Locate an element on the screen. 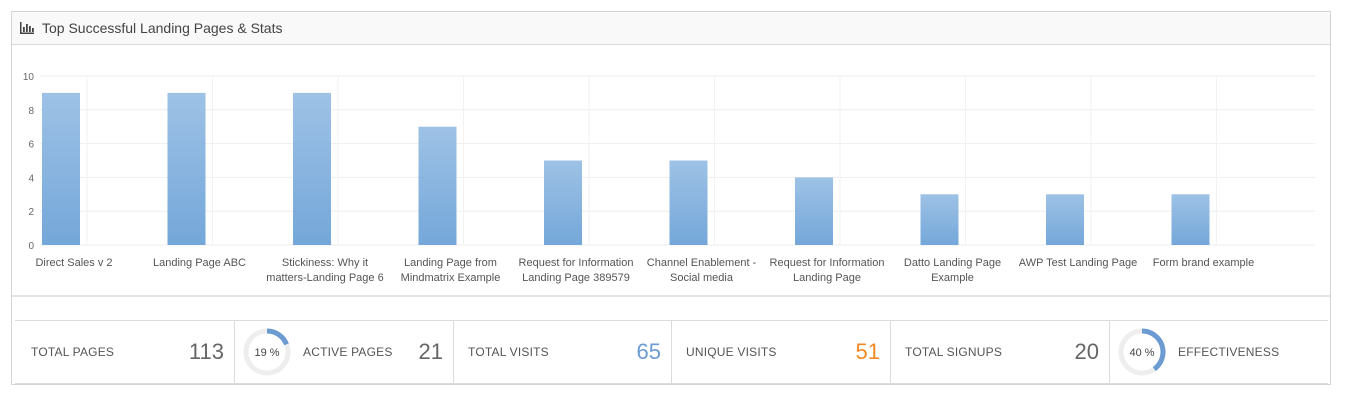  panel-header: Top Successful Landing Pages & Stats is located at coordinates (671, 28).